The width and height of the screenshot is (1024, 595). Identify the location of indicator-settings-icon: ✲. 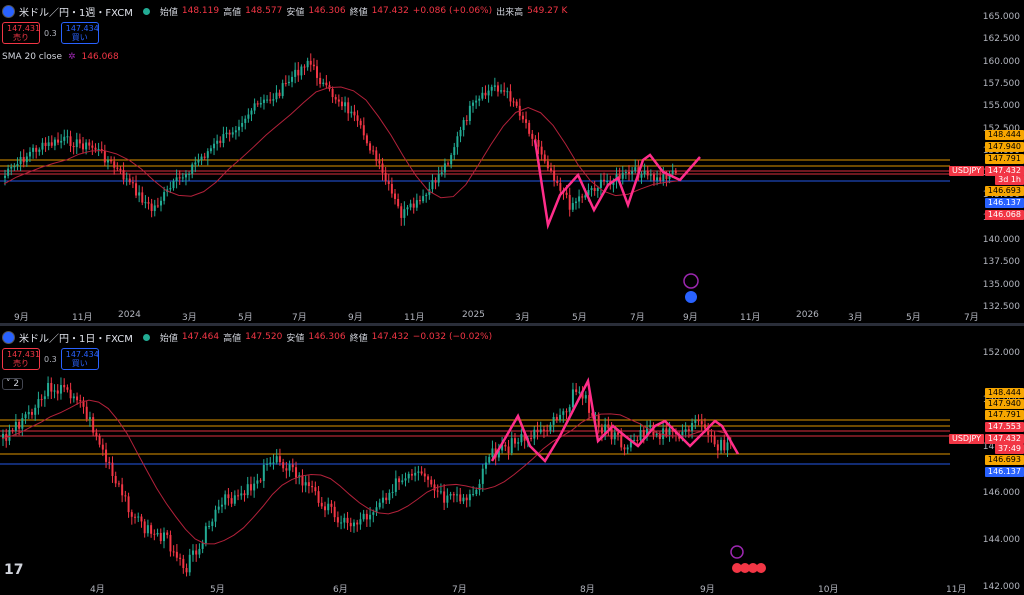
(72, 57).